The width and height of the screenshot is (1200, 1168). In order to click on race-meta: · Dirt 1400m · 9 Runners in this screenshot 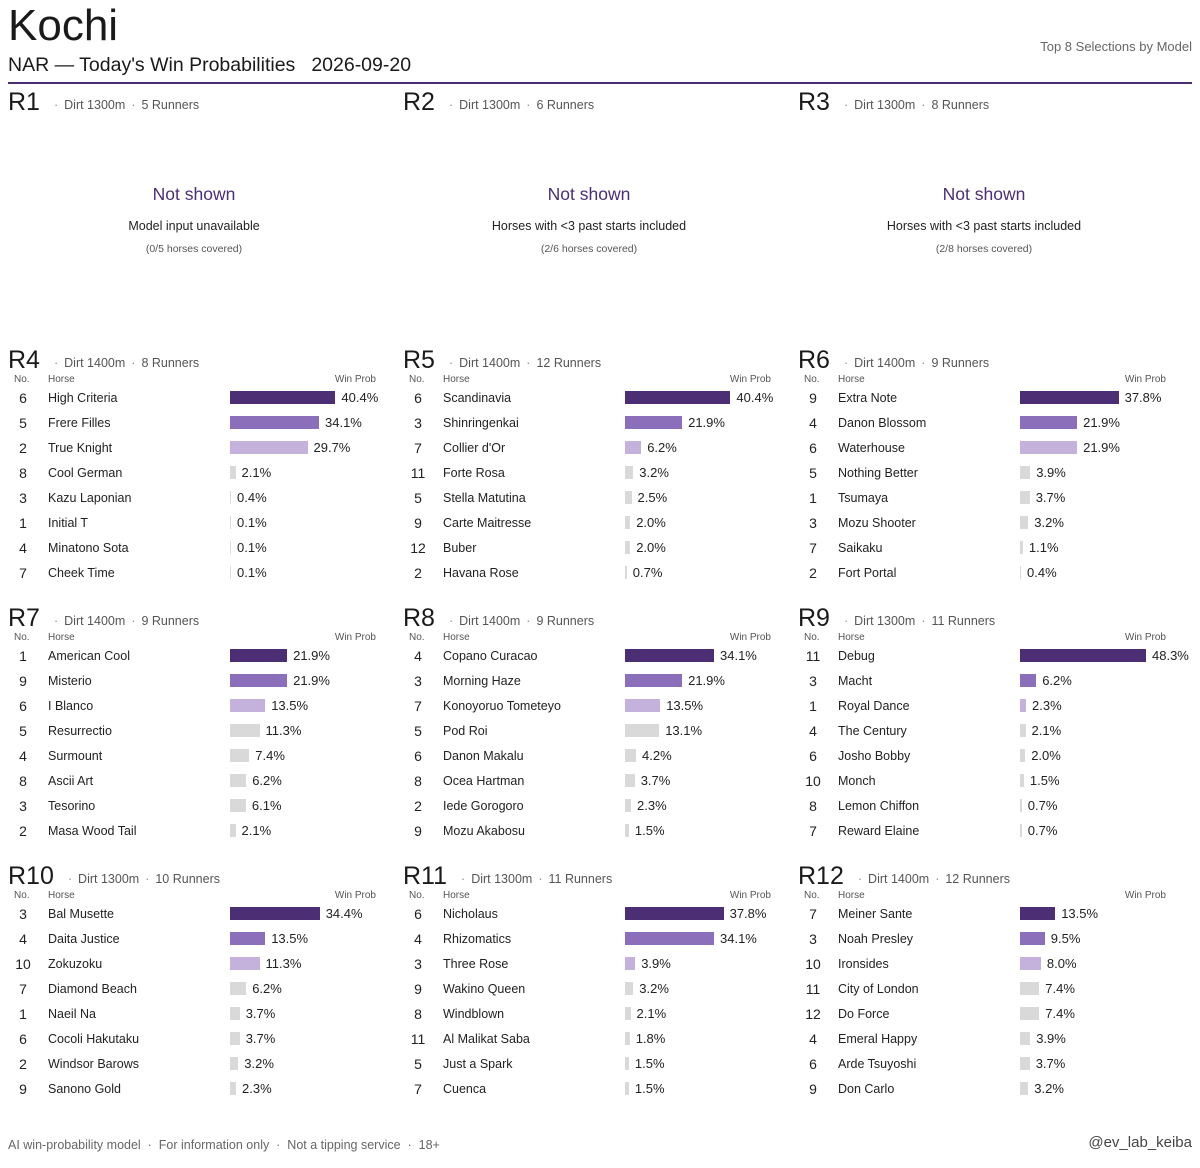, I will do `click(913, 363)`.